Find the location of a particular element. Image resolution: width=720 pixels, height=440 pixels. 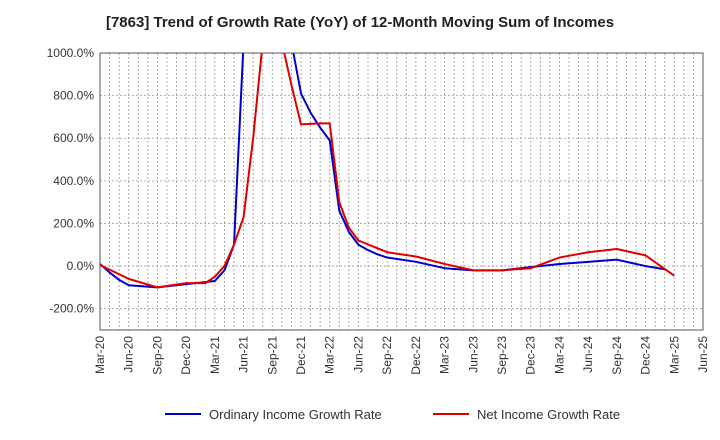

y-tick-label: 400.0% is located at coordinates (73, 181).